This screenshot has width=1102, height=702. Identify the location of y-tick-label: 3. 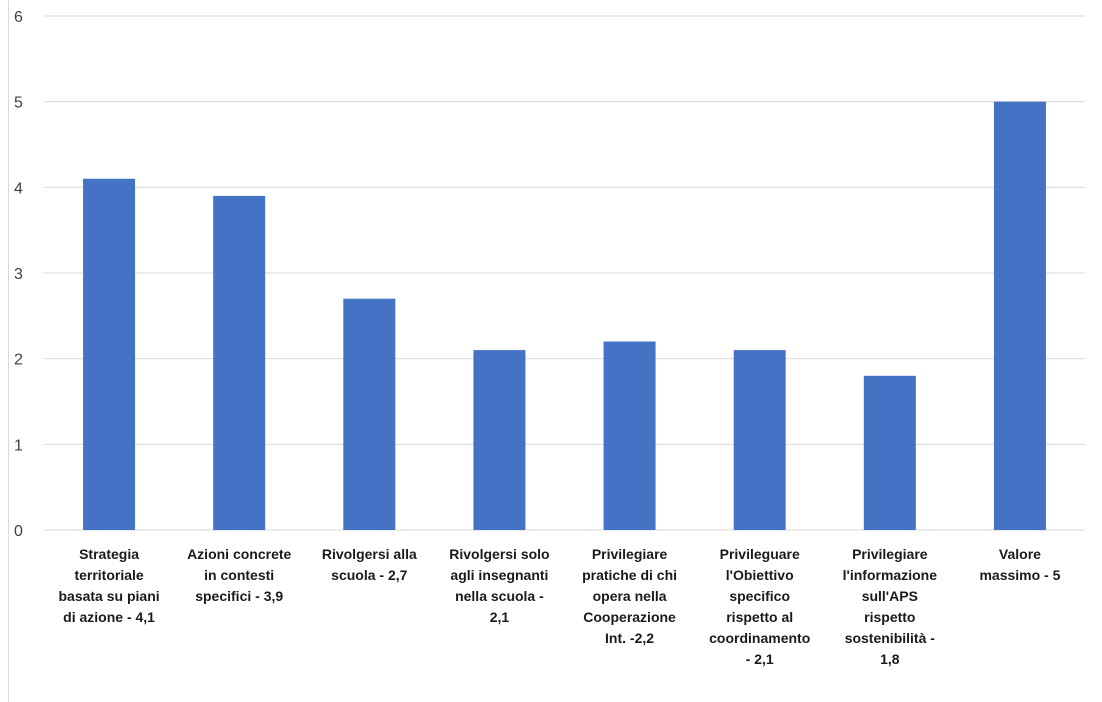
(18, 274).